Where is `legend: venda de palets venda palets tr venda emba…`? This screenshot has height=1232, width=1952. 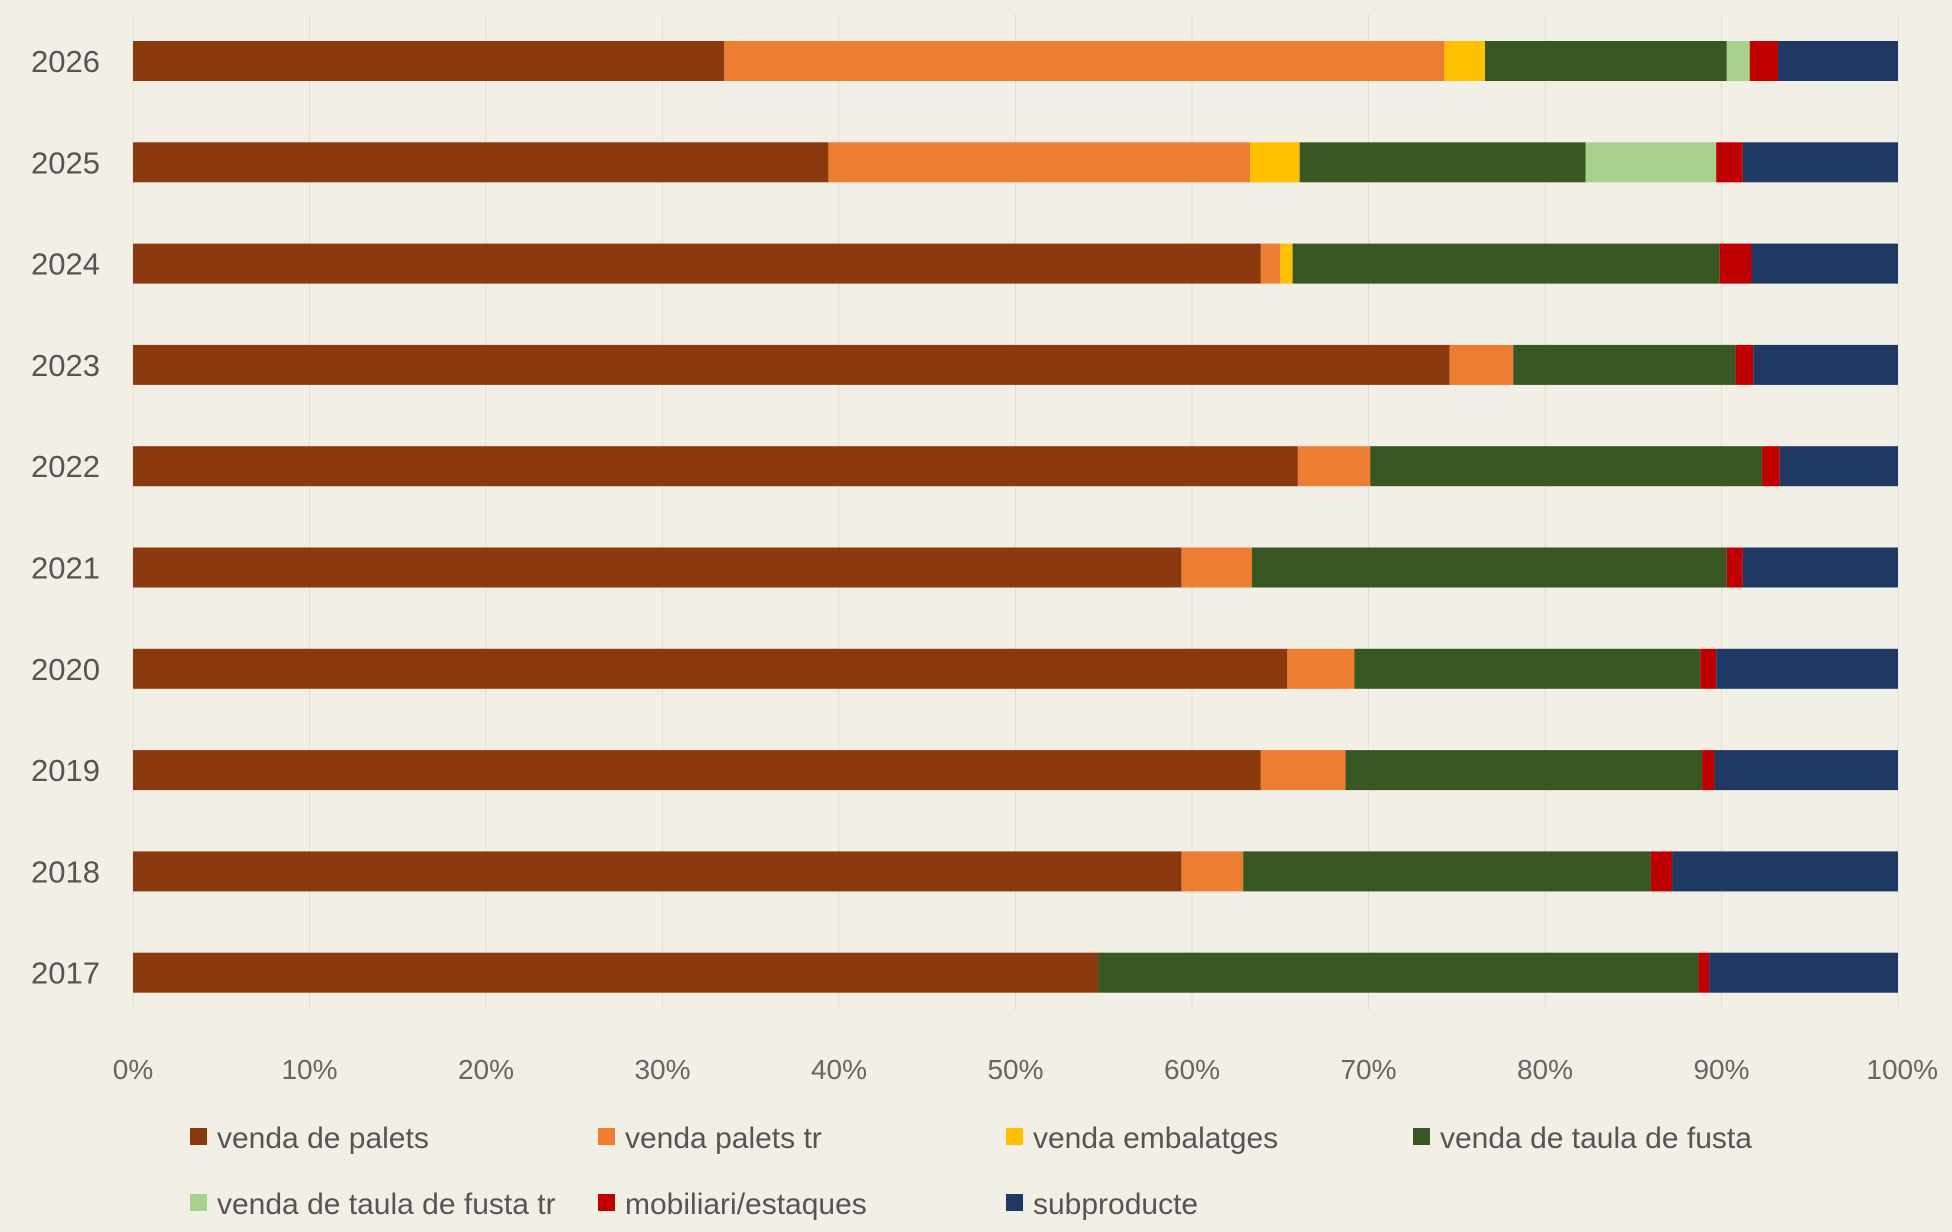
legend: venda de palets venda palets tr venda emba… is located at coordinates (971, 1171).